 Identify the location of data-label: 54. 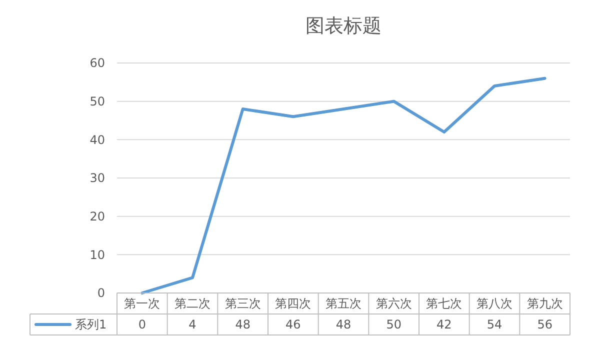
(494, 325).